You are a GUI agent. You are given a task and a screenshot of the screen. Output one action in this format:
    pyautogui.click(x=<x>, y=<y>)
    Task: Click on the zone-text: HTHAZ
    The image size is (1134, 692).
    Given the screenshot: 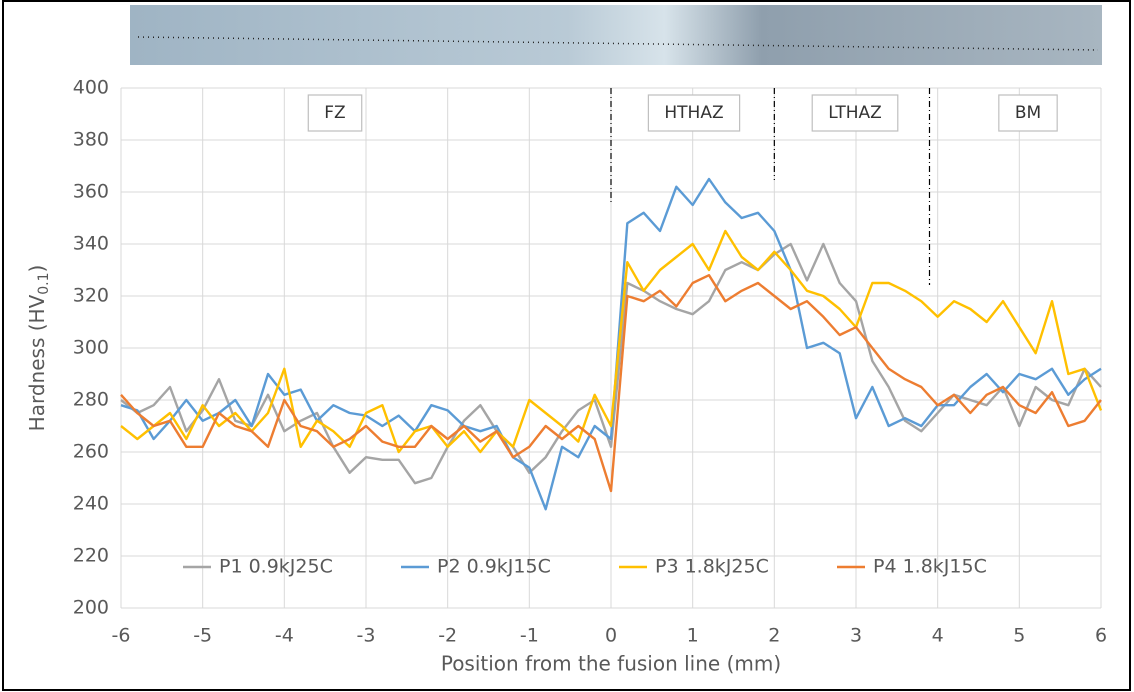 What is the action you would take?
    pyautogui.click(x=693, y=113)
    